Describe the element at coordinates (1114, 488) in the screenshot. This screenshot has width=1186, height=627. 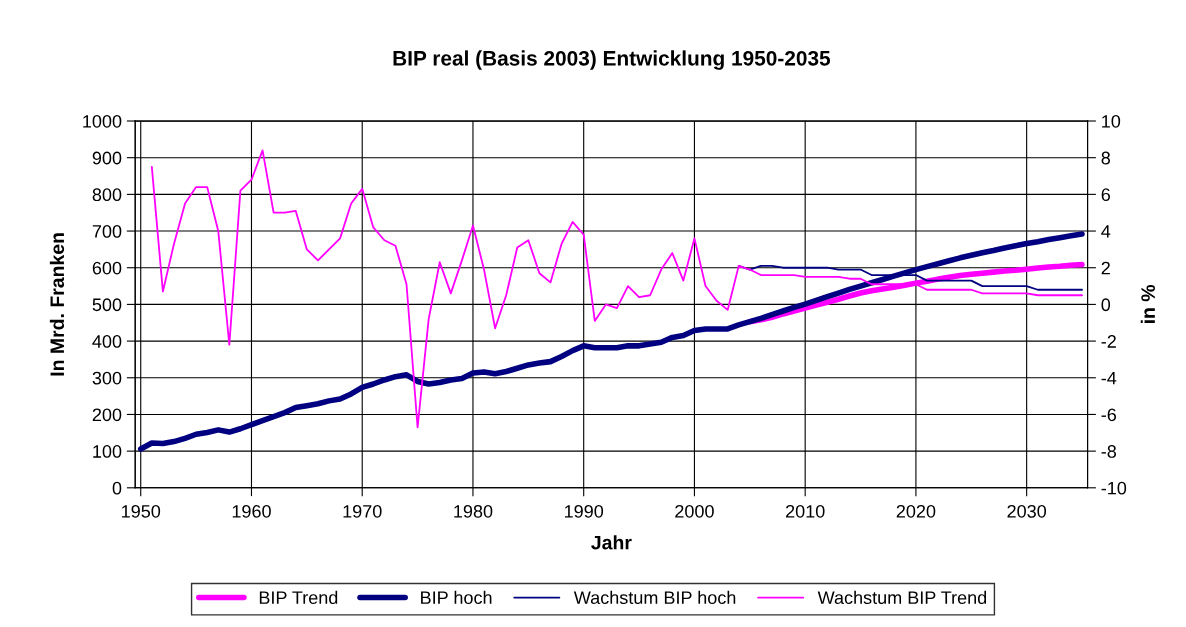
I see `y2-tick-label: -10` at that location.